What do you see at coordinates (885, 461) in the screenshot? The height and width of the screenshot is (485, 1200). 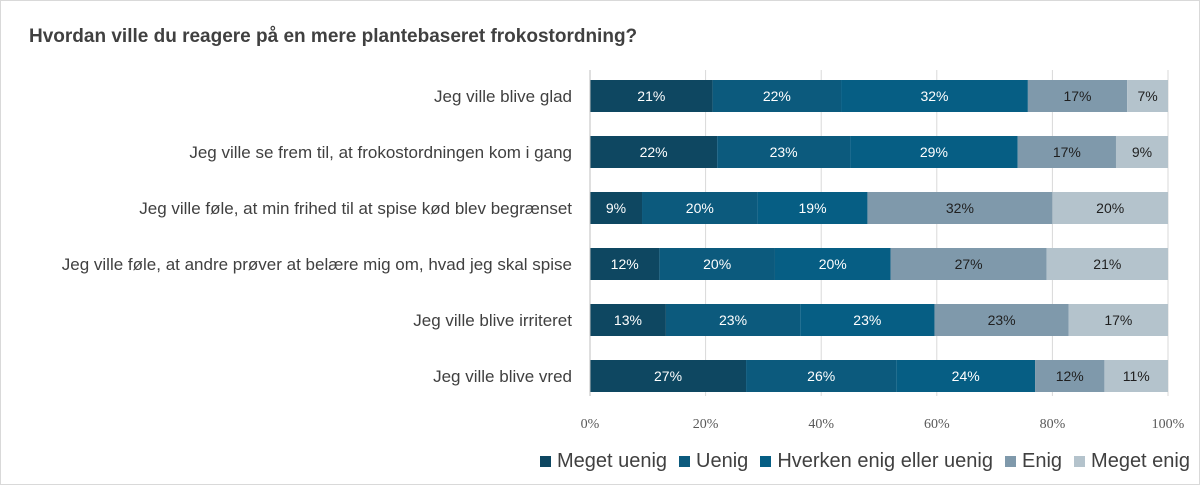 I see `legend-label: Hverken enig eller uenig` at bounding box center [885, 461].